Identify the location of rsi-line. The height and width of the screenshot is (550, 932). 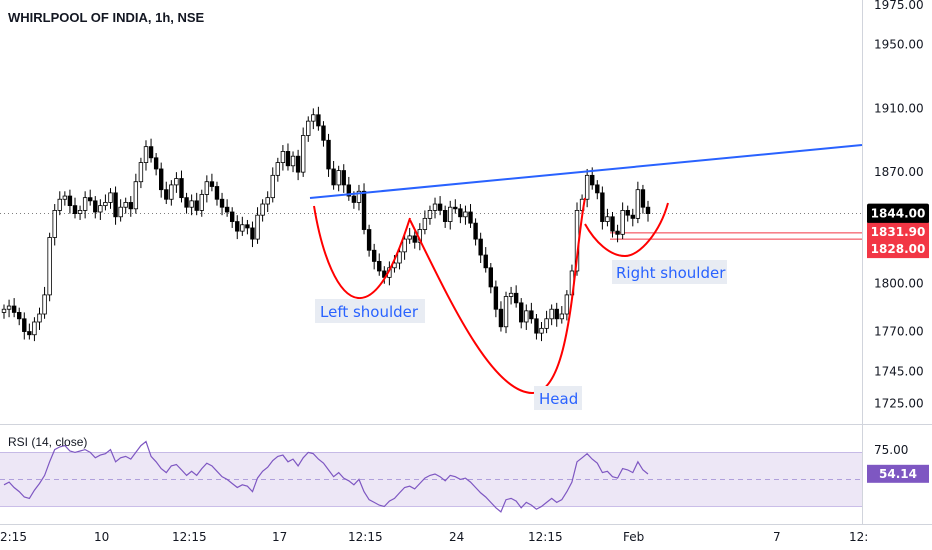
(326, 476).